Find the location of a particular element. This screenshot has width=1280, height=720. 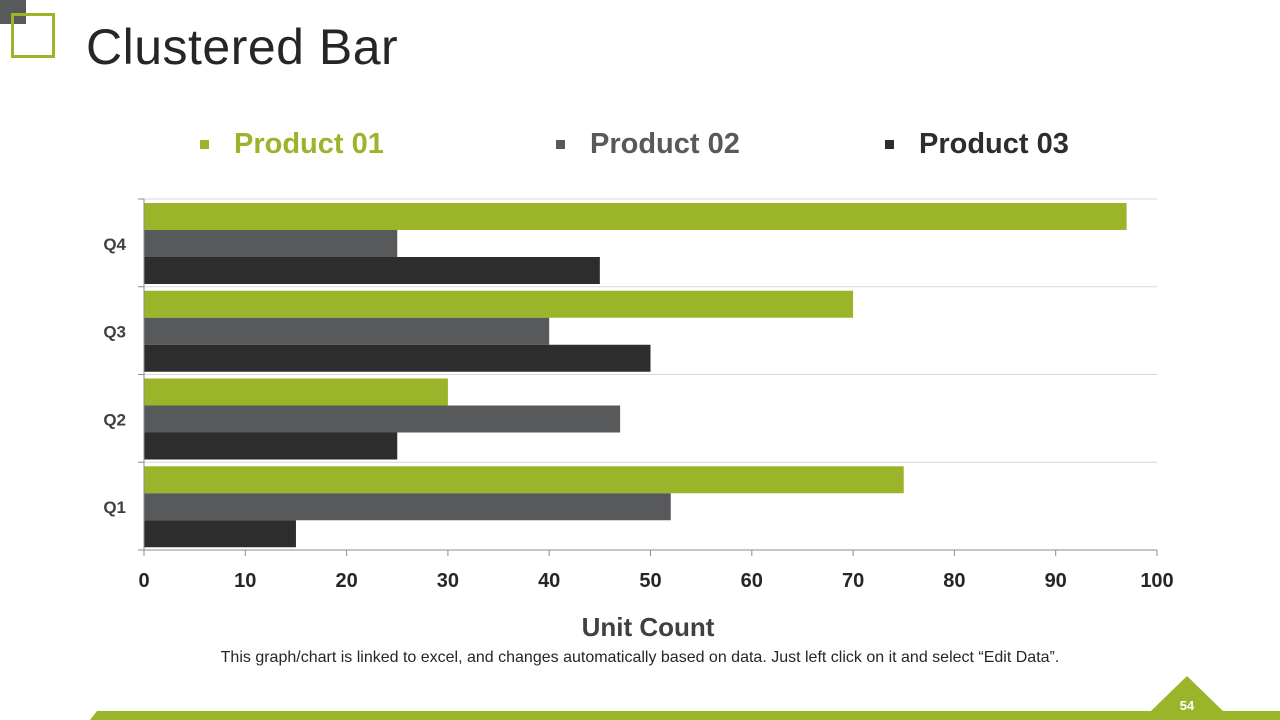

bar-product-01-q2 is located at coordinates (296, 392).